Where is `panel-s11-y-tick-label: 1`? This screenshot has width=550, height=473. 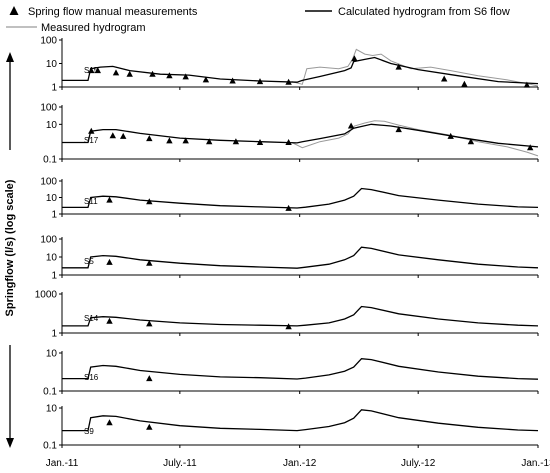
panel-s11-y-tick-label: 1 is located at coordinates (54, 215).